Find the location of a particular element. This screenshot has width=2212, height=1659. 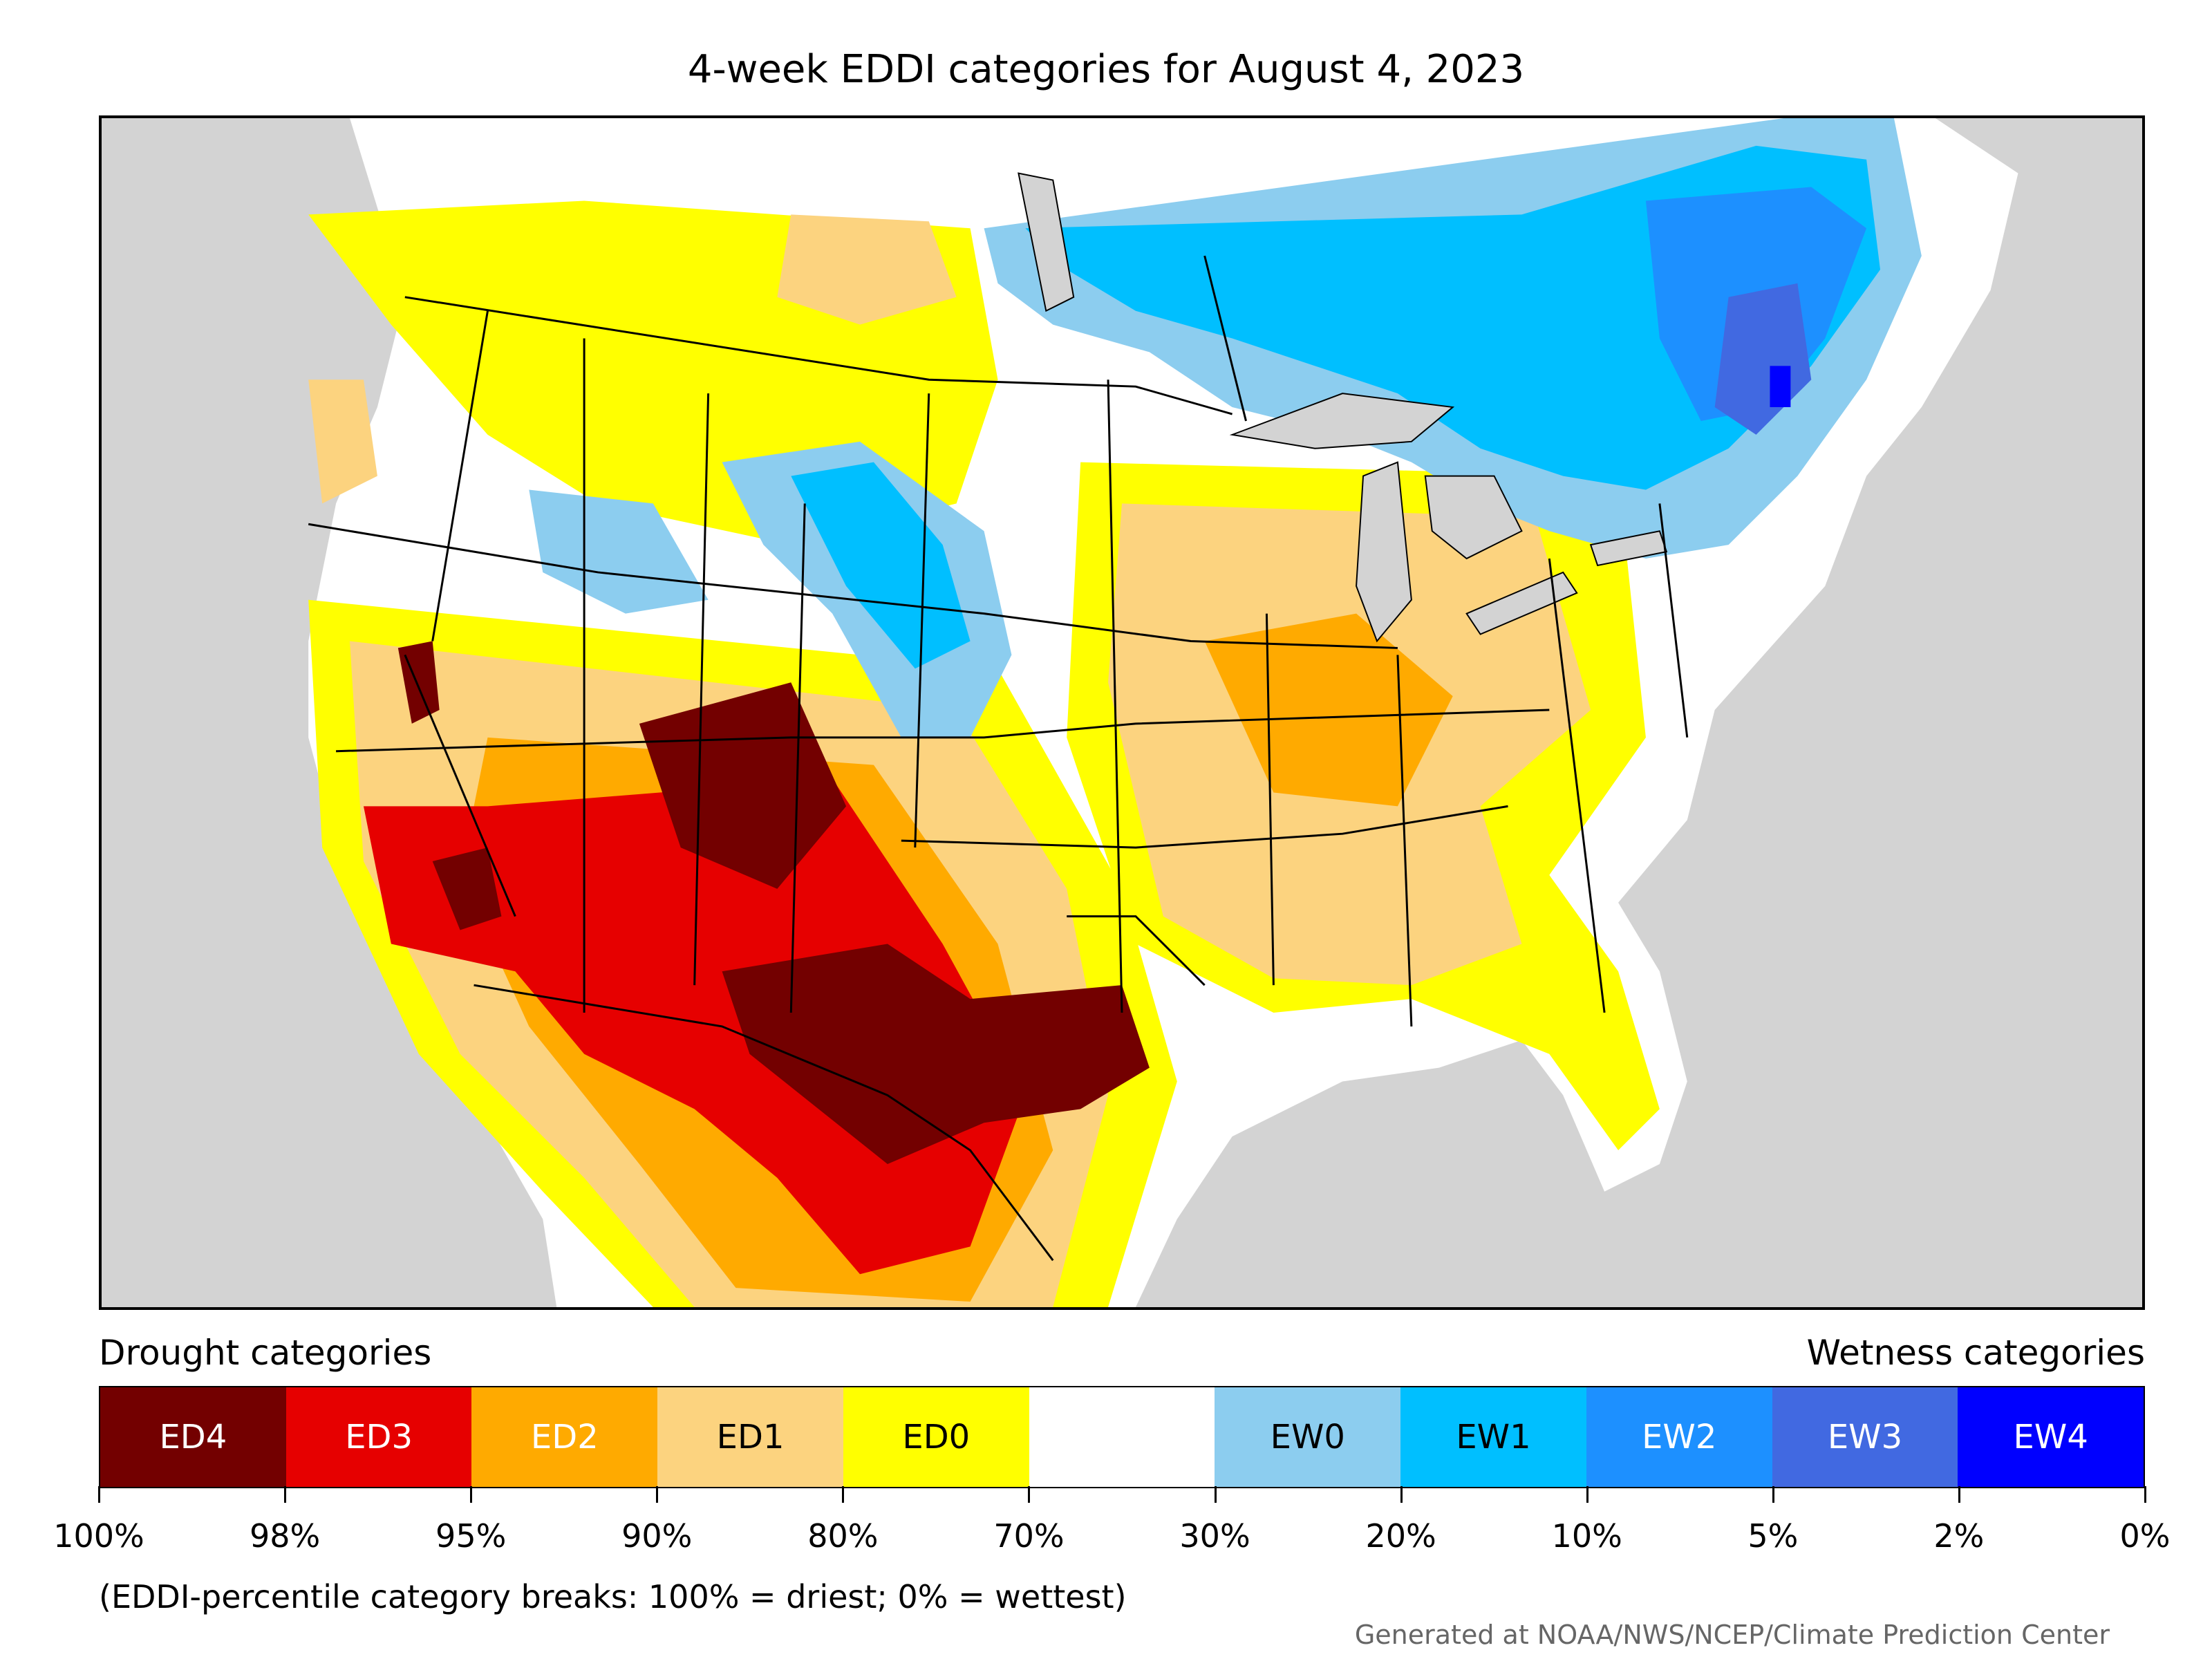

legend-tick-label: 10% is located at coordinates (1586, 1536).